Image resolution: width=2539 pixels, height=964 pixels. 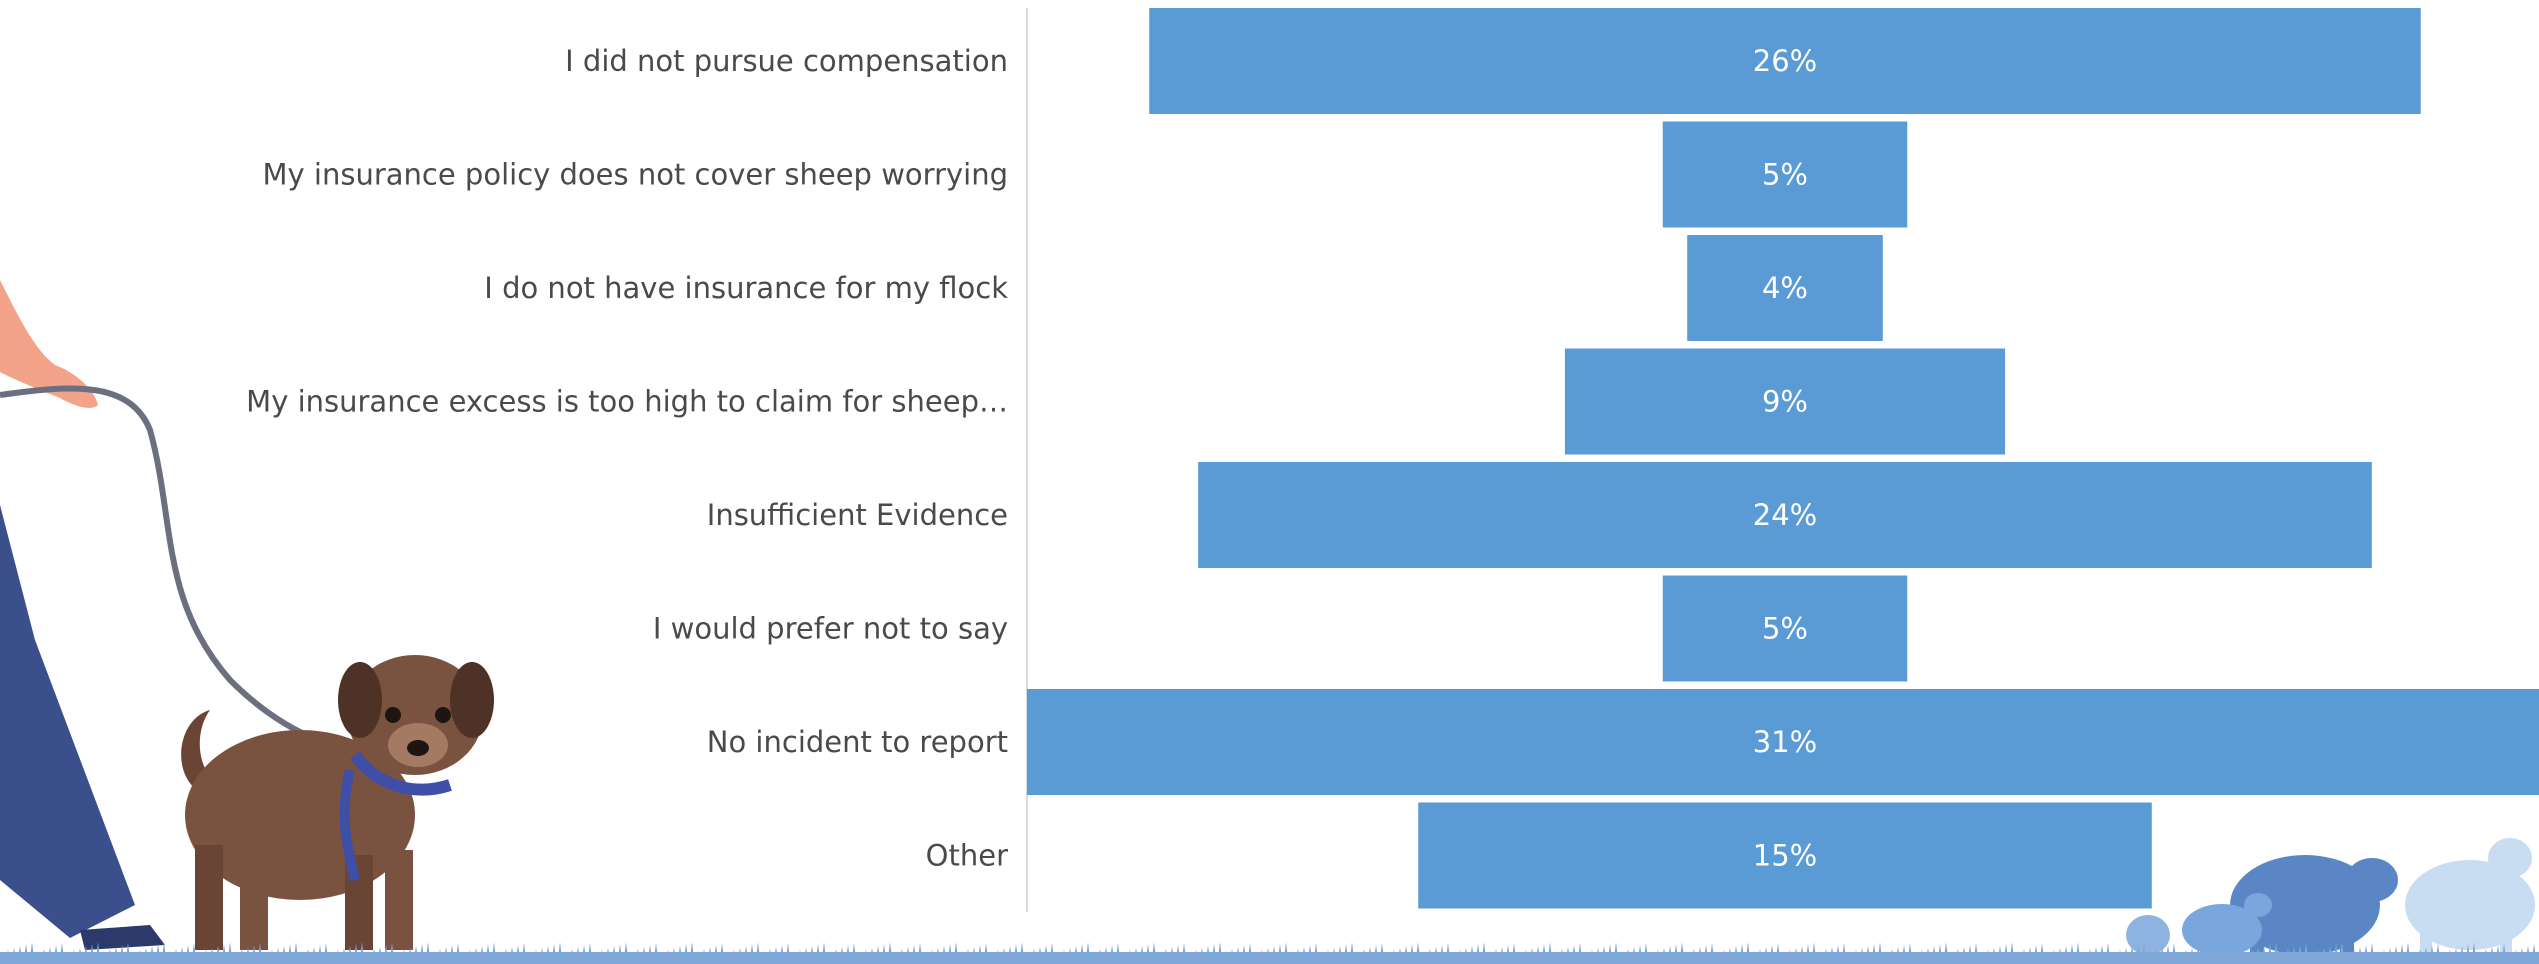 What do you see at coordinates (122, 937) in the screenshot?
I see `shoe` at bounding box center [122, 937].